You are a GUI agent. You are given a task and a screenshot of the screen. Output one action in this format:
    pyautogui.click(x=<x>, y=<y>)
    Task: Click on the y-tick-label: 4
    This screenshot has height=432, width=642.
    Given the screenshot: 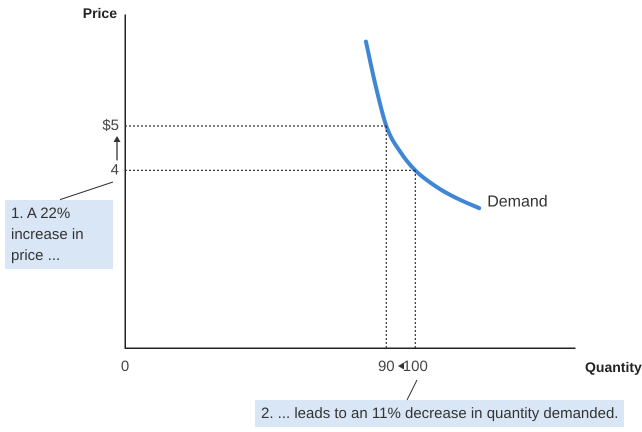 What is the action you would take?
    pyautogui.click(x=114, y=170)
    